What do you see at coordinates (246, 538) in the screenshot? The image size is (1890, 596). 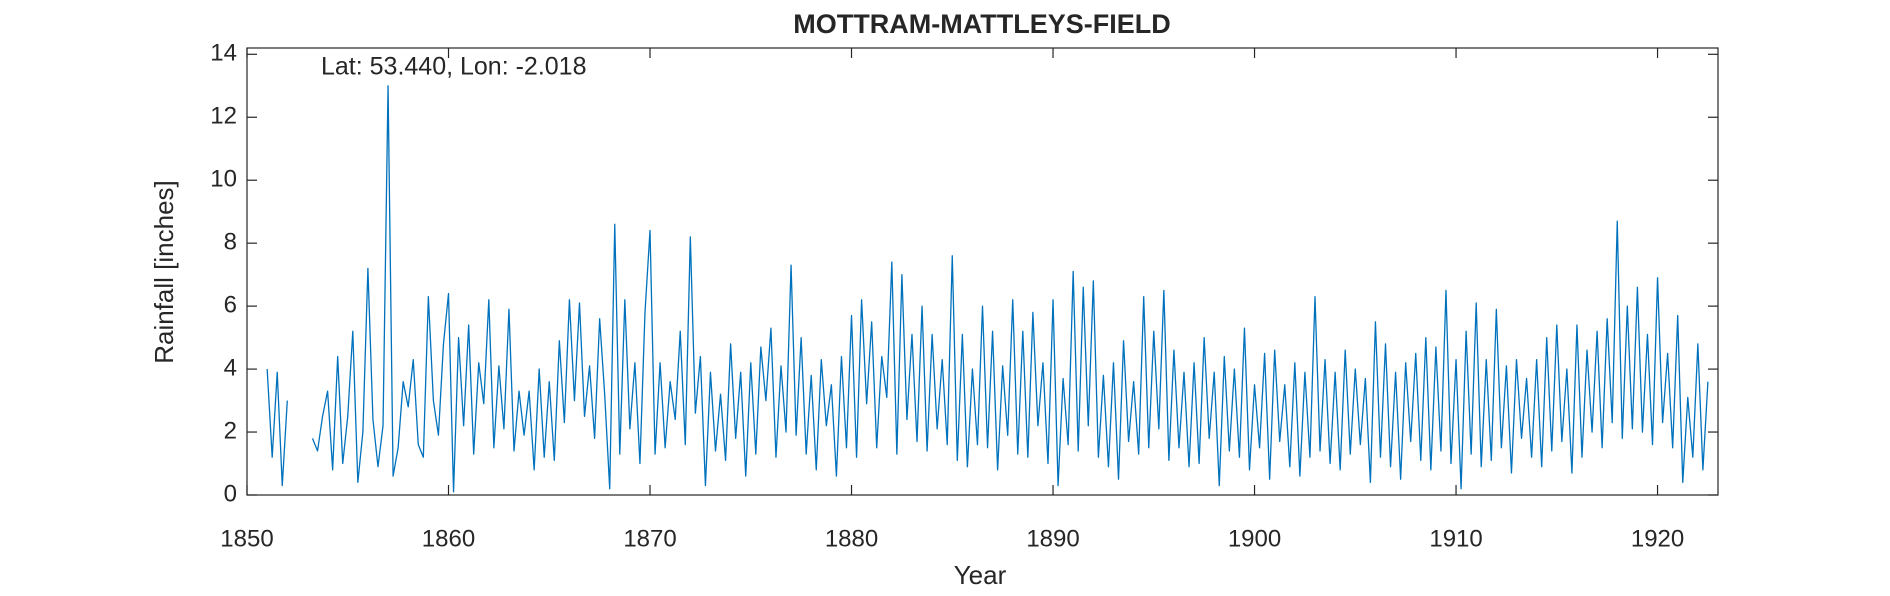 I see `x-tick-label: 1850` at bounding box center [246, 538].